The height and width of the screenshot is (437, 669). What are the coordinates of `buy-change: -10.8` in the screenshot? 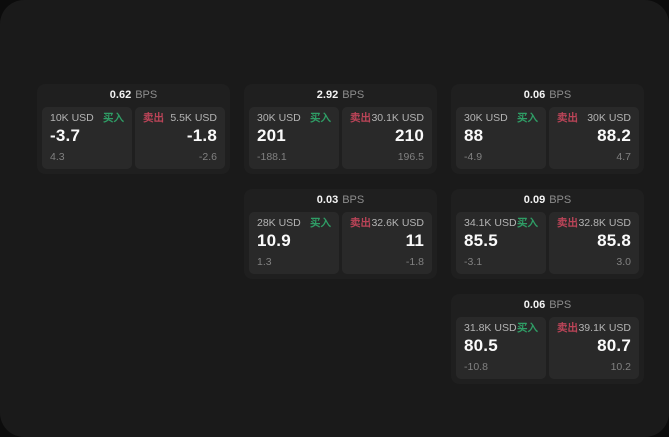 It's located at (476, 367).